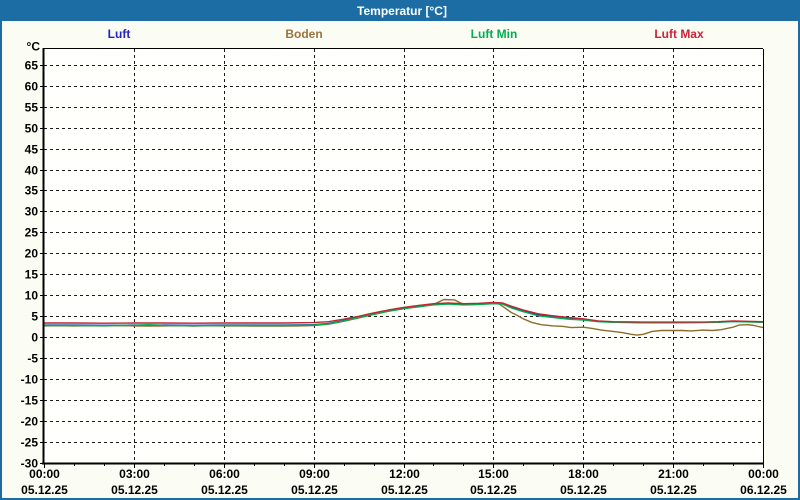  I want to click on x-tick-time-label: 18:00, so click(583, 474).